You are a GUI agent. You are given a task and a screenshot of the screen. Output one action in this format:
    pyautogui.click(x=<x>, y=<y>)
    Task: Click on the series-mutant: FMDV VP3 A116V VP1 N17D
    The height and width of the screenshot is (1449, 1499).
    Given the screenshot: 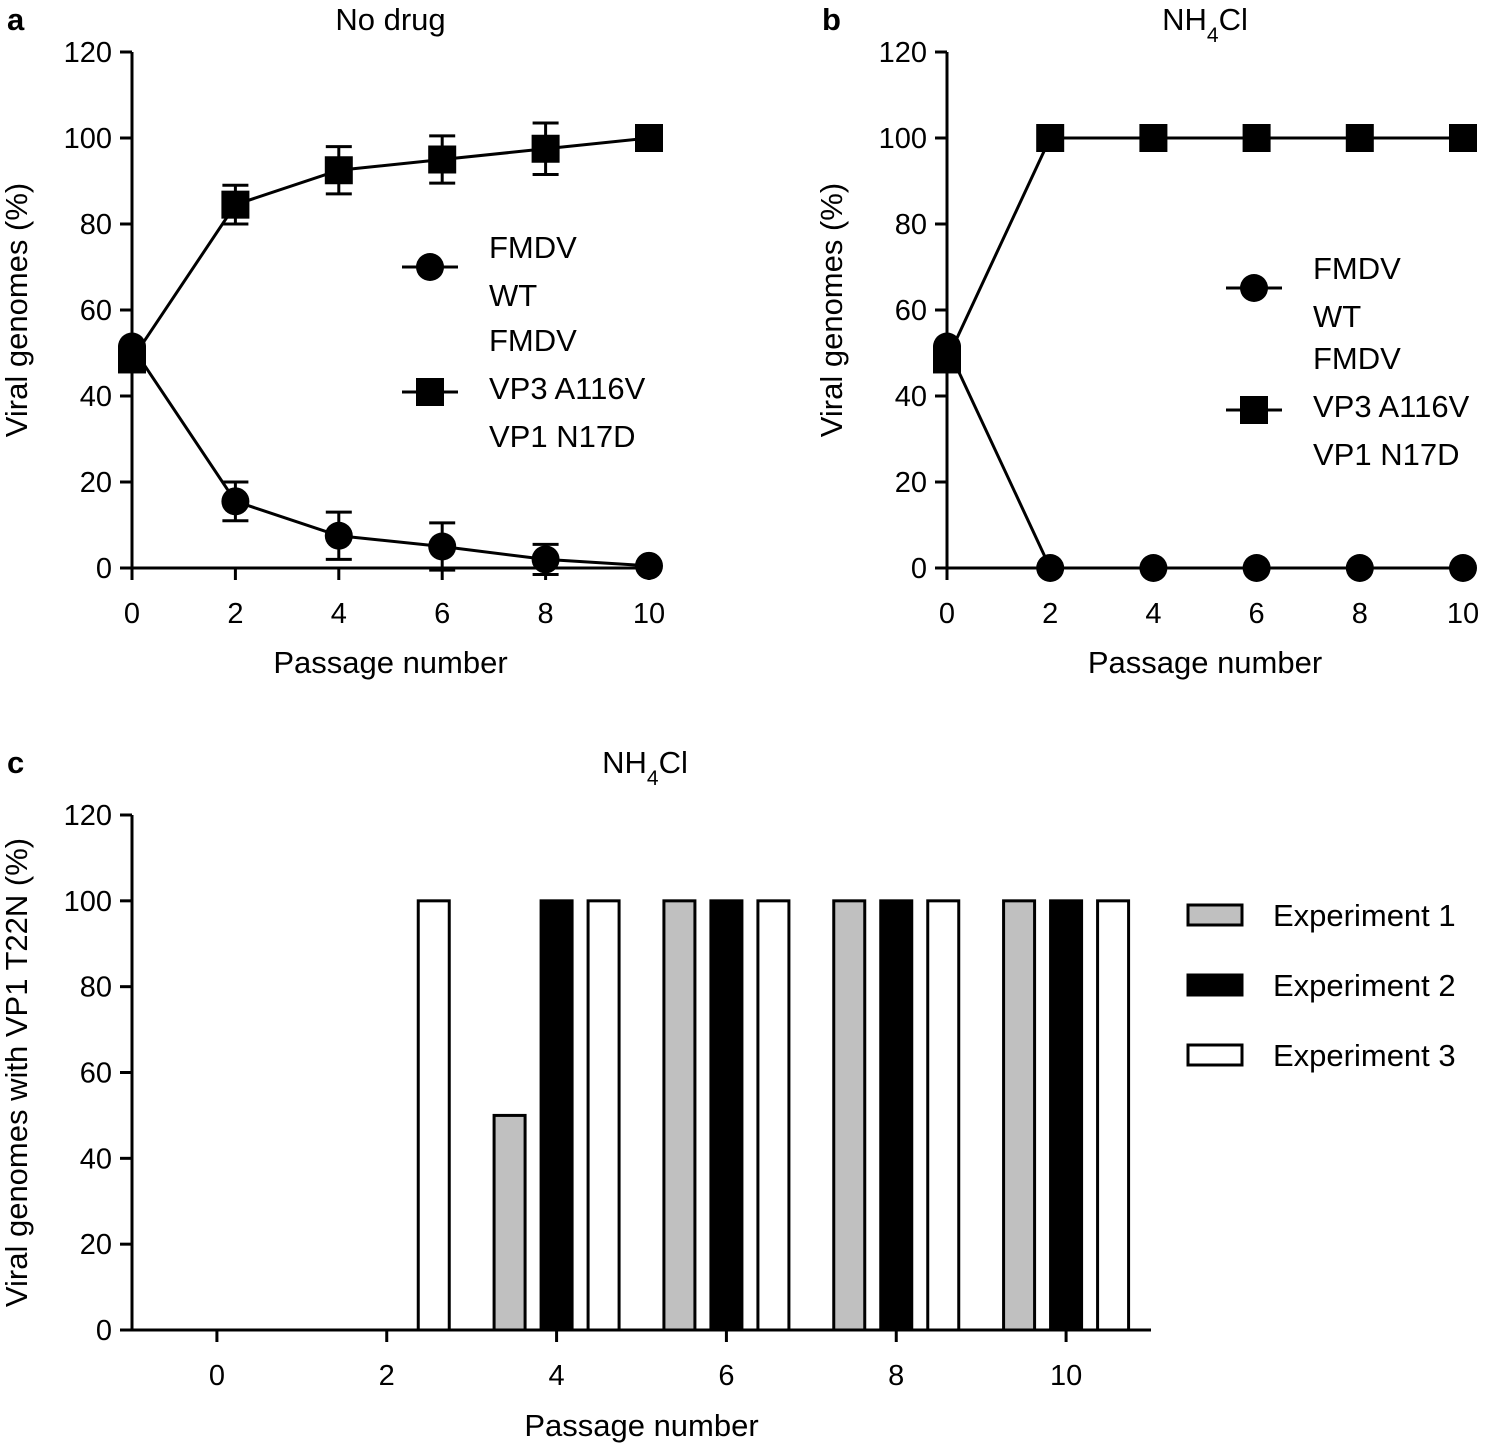 What is the action you would take?
    pyautogui.click(x=1205, y=298)
    